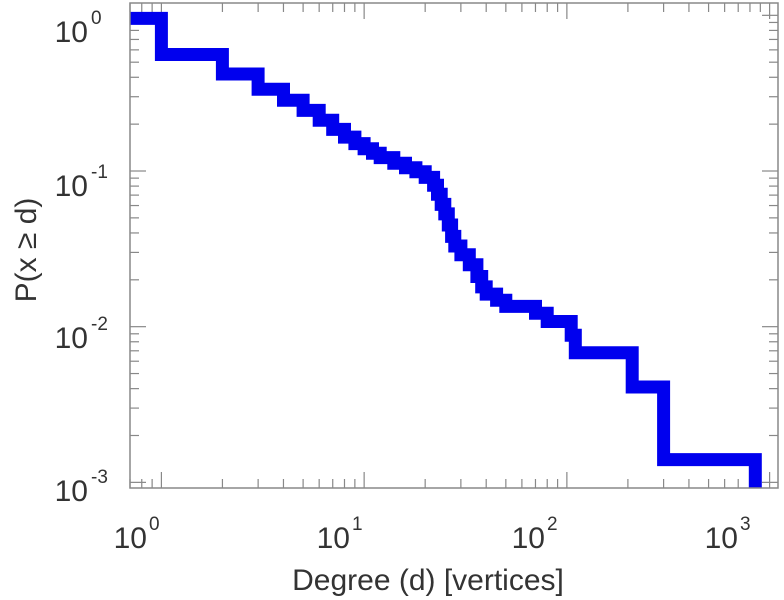 The width and height of the screenshot is (784, 600). What do you see at coordinates (528, 538) in the screenshot?
I see `x-tick-label-100: 10` at bounding box center [528, 538].